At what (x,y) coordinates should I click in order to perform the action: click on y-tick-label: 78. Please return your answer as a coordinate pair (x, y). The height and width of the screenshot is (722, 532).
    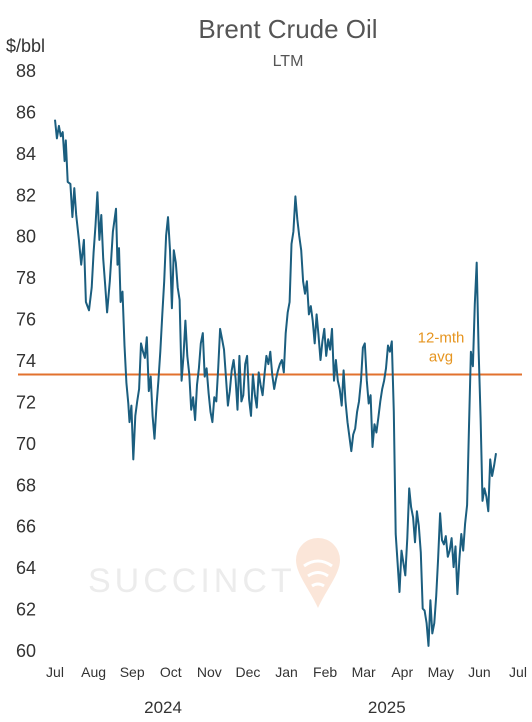
    Looking at the image, I should click on (26, 278).